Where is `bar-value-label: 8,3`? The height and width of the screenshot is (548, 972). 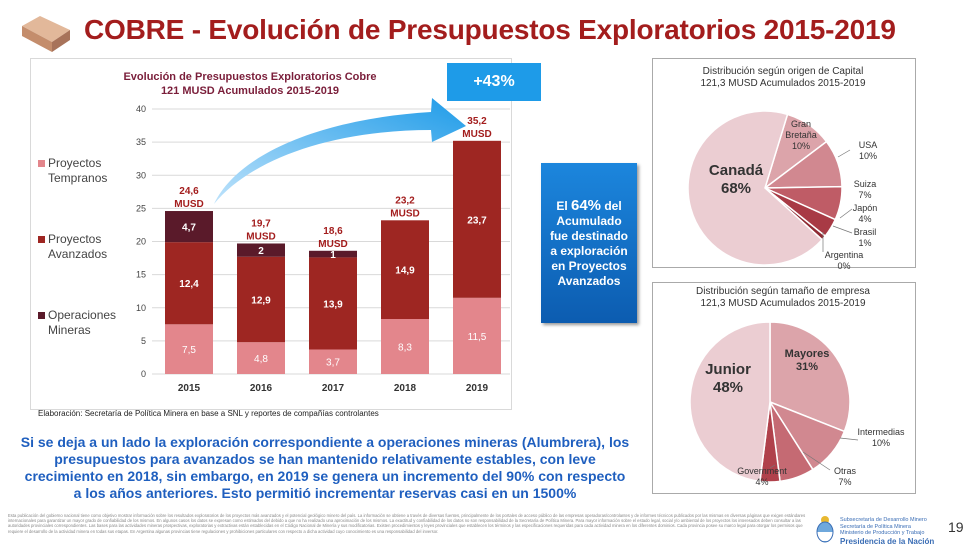
bar-value-label: 8,3 is located at coordinates (405, 348).